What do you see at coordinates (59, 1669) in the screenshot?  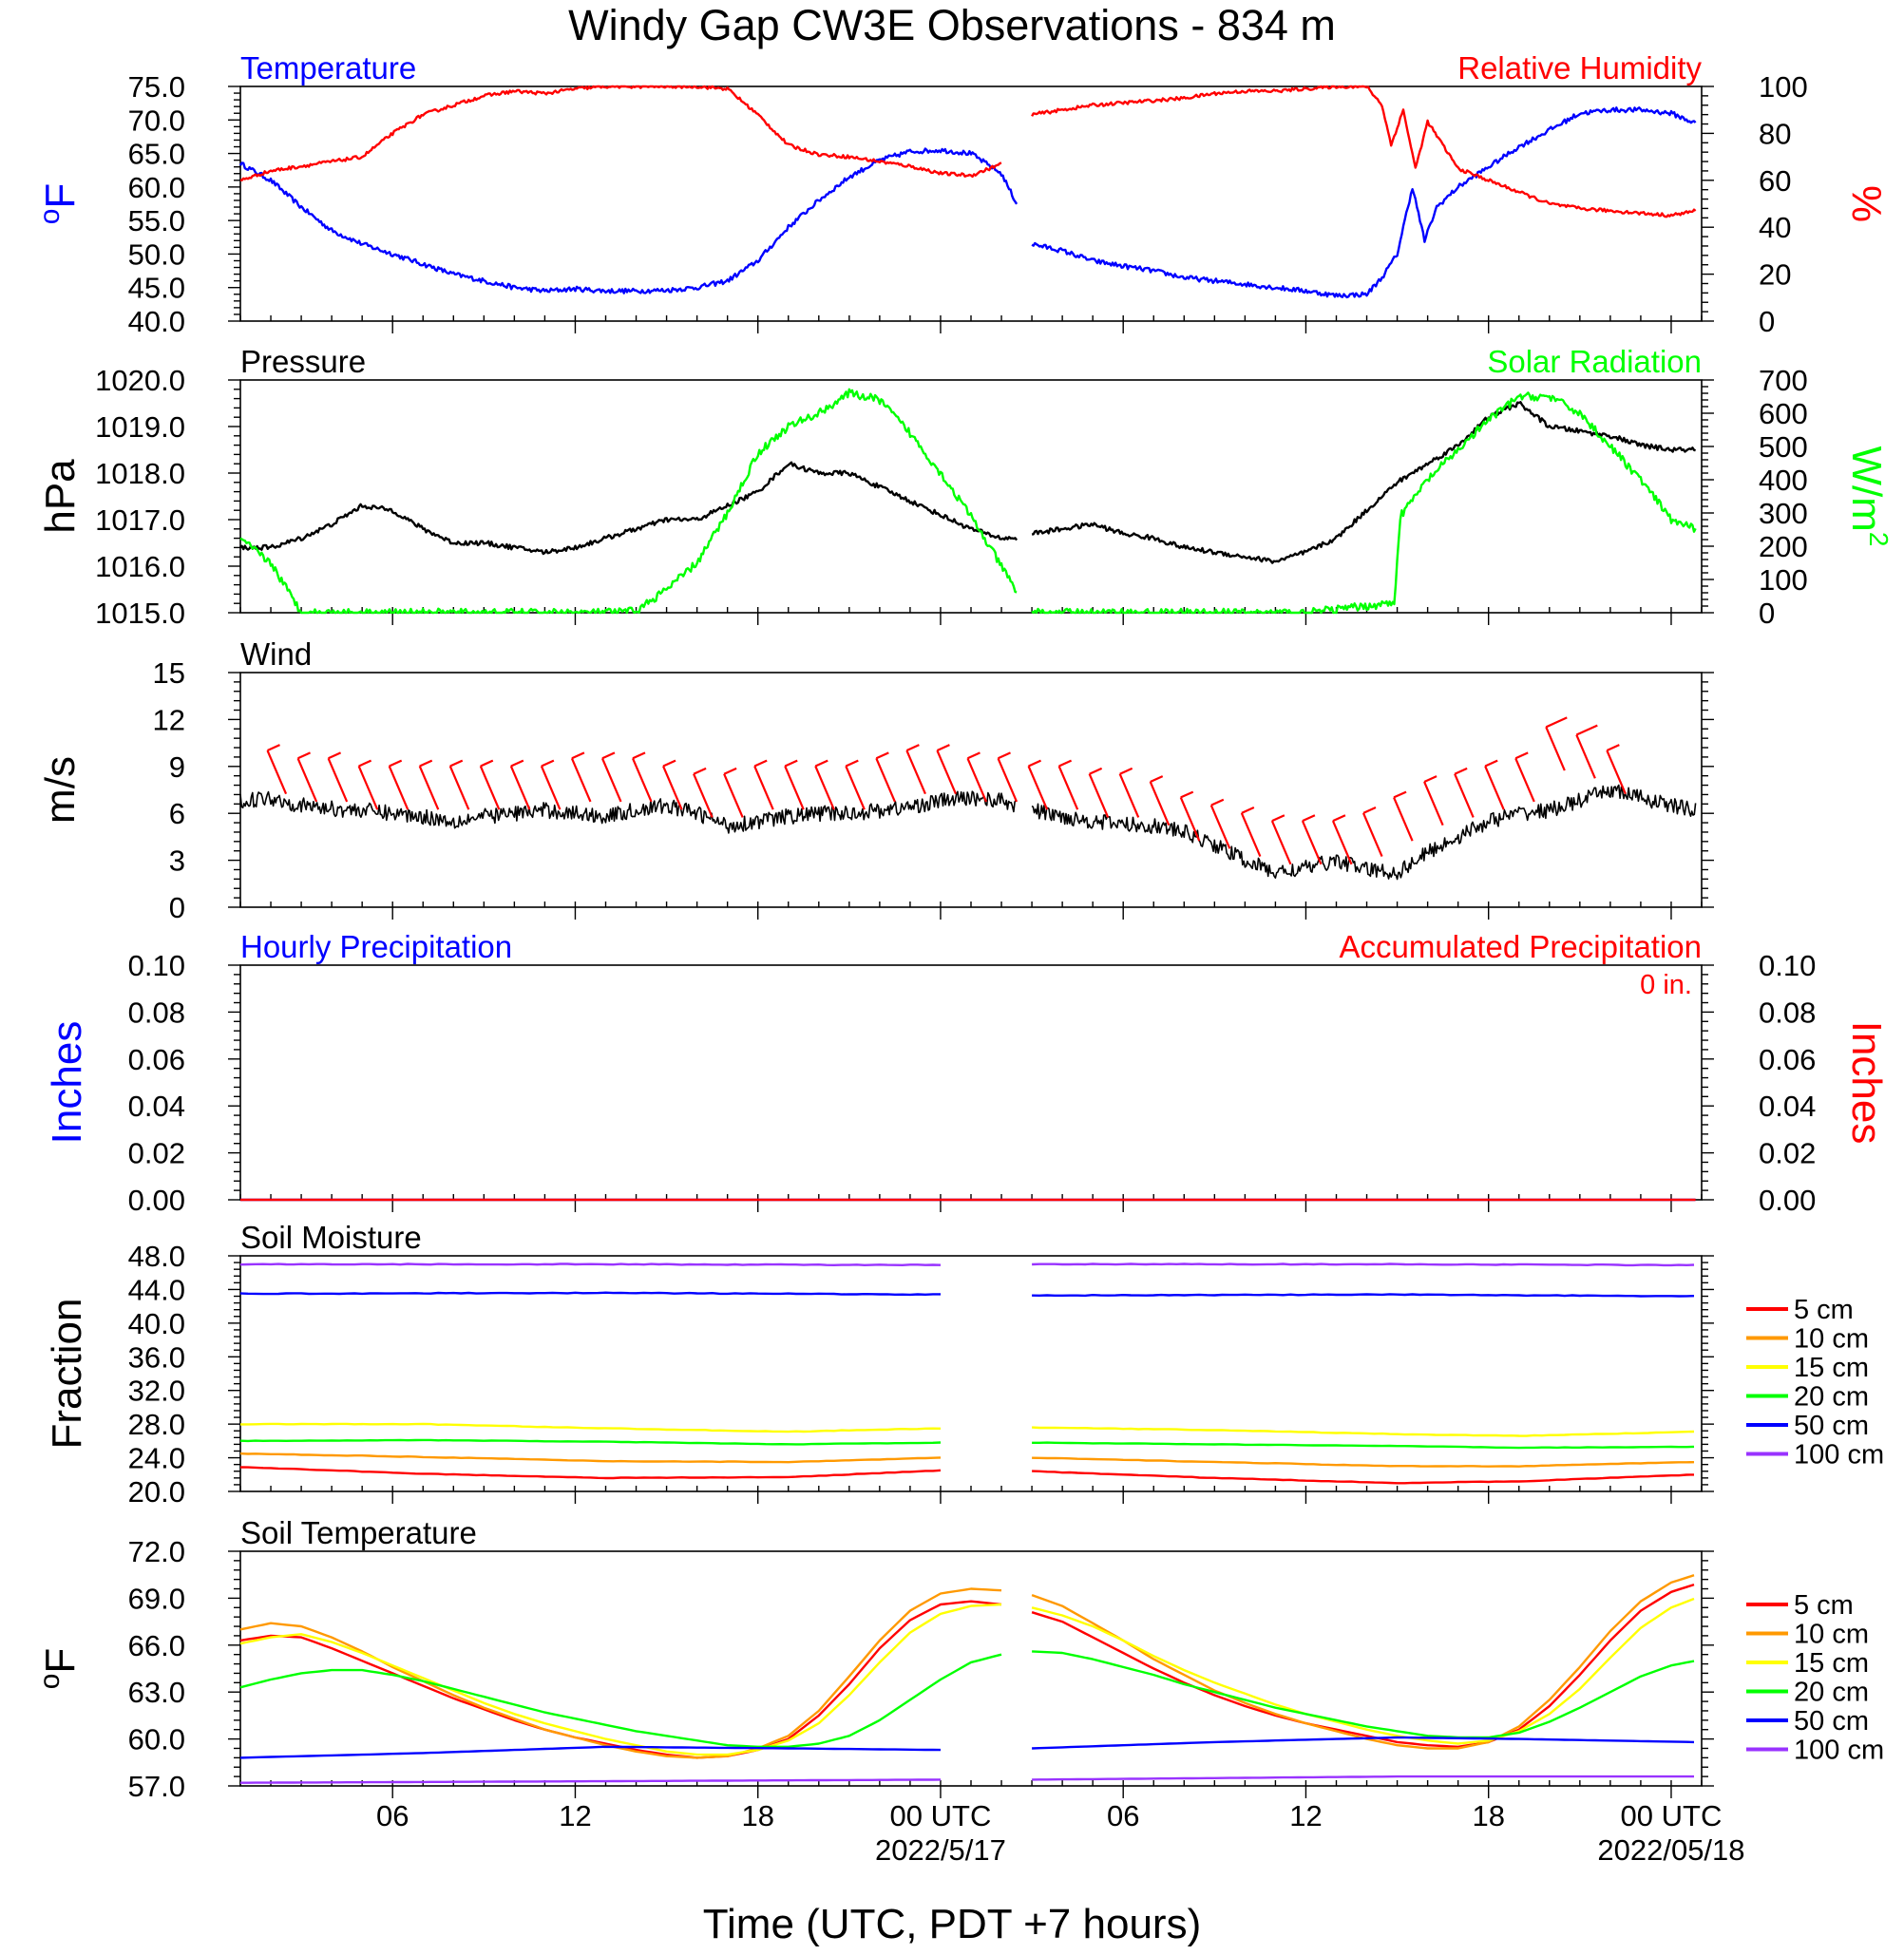 I see `y-axis-label: oF` at bounding box center [59, 1669].